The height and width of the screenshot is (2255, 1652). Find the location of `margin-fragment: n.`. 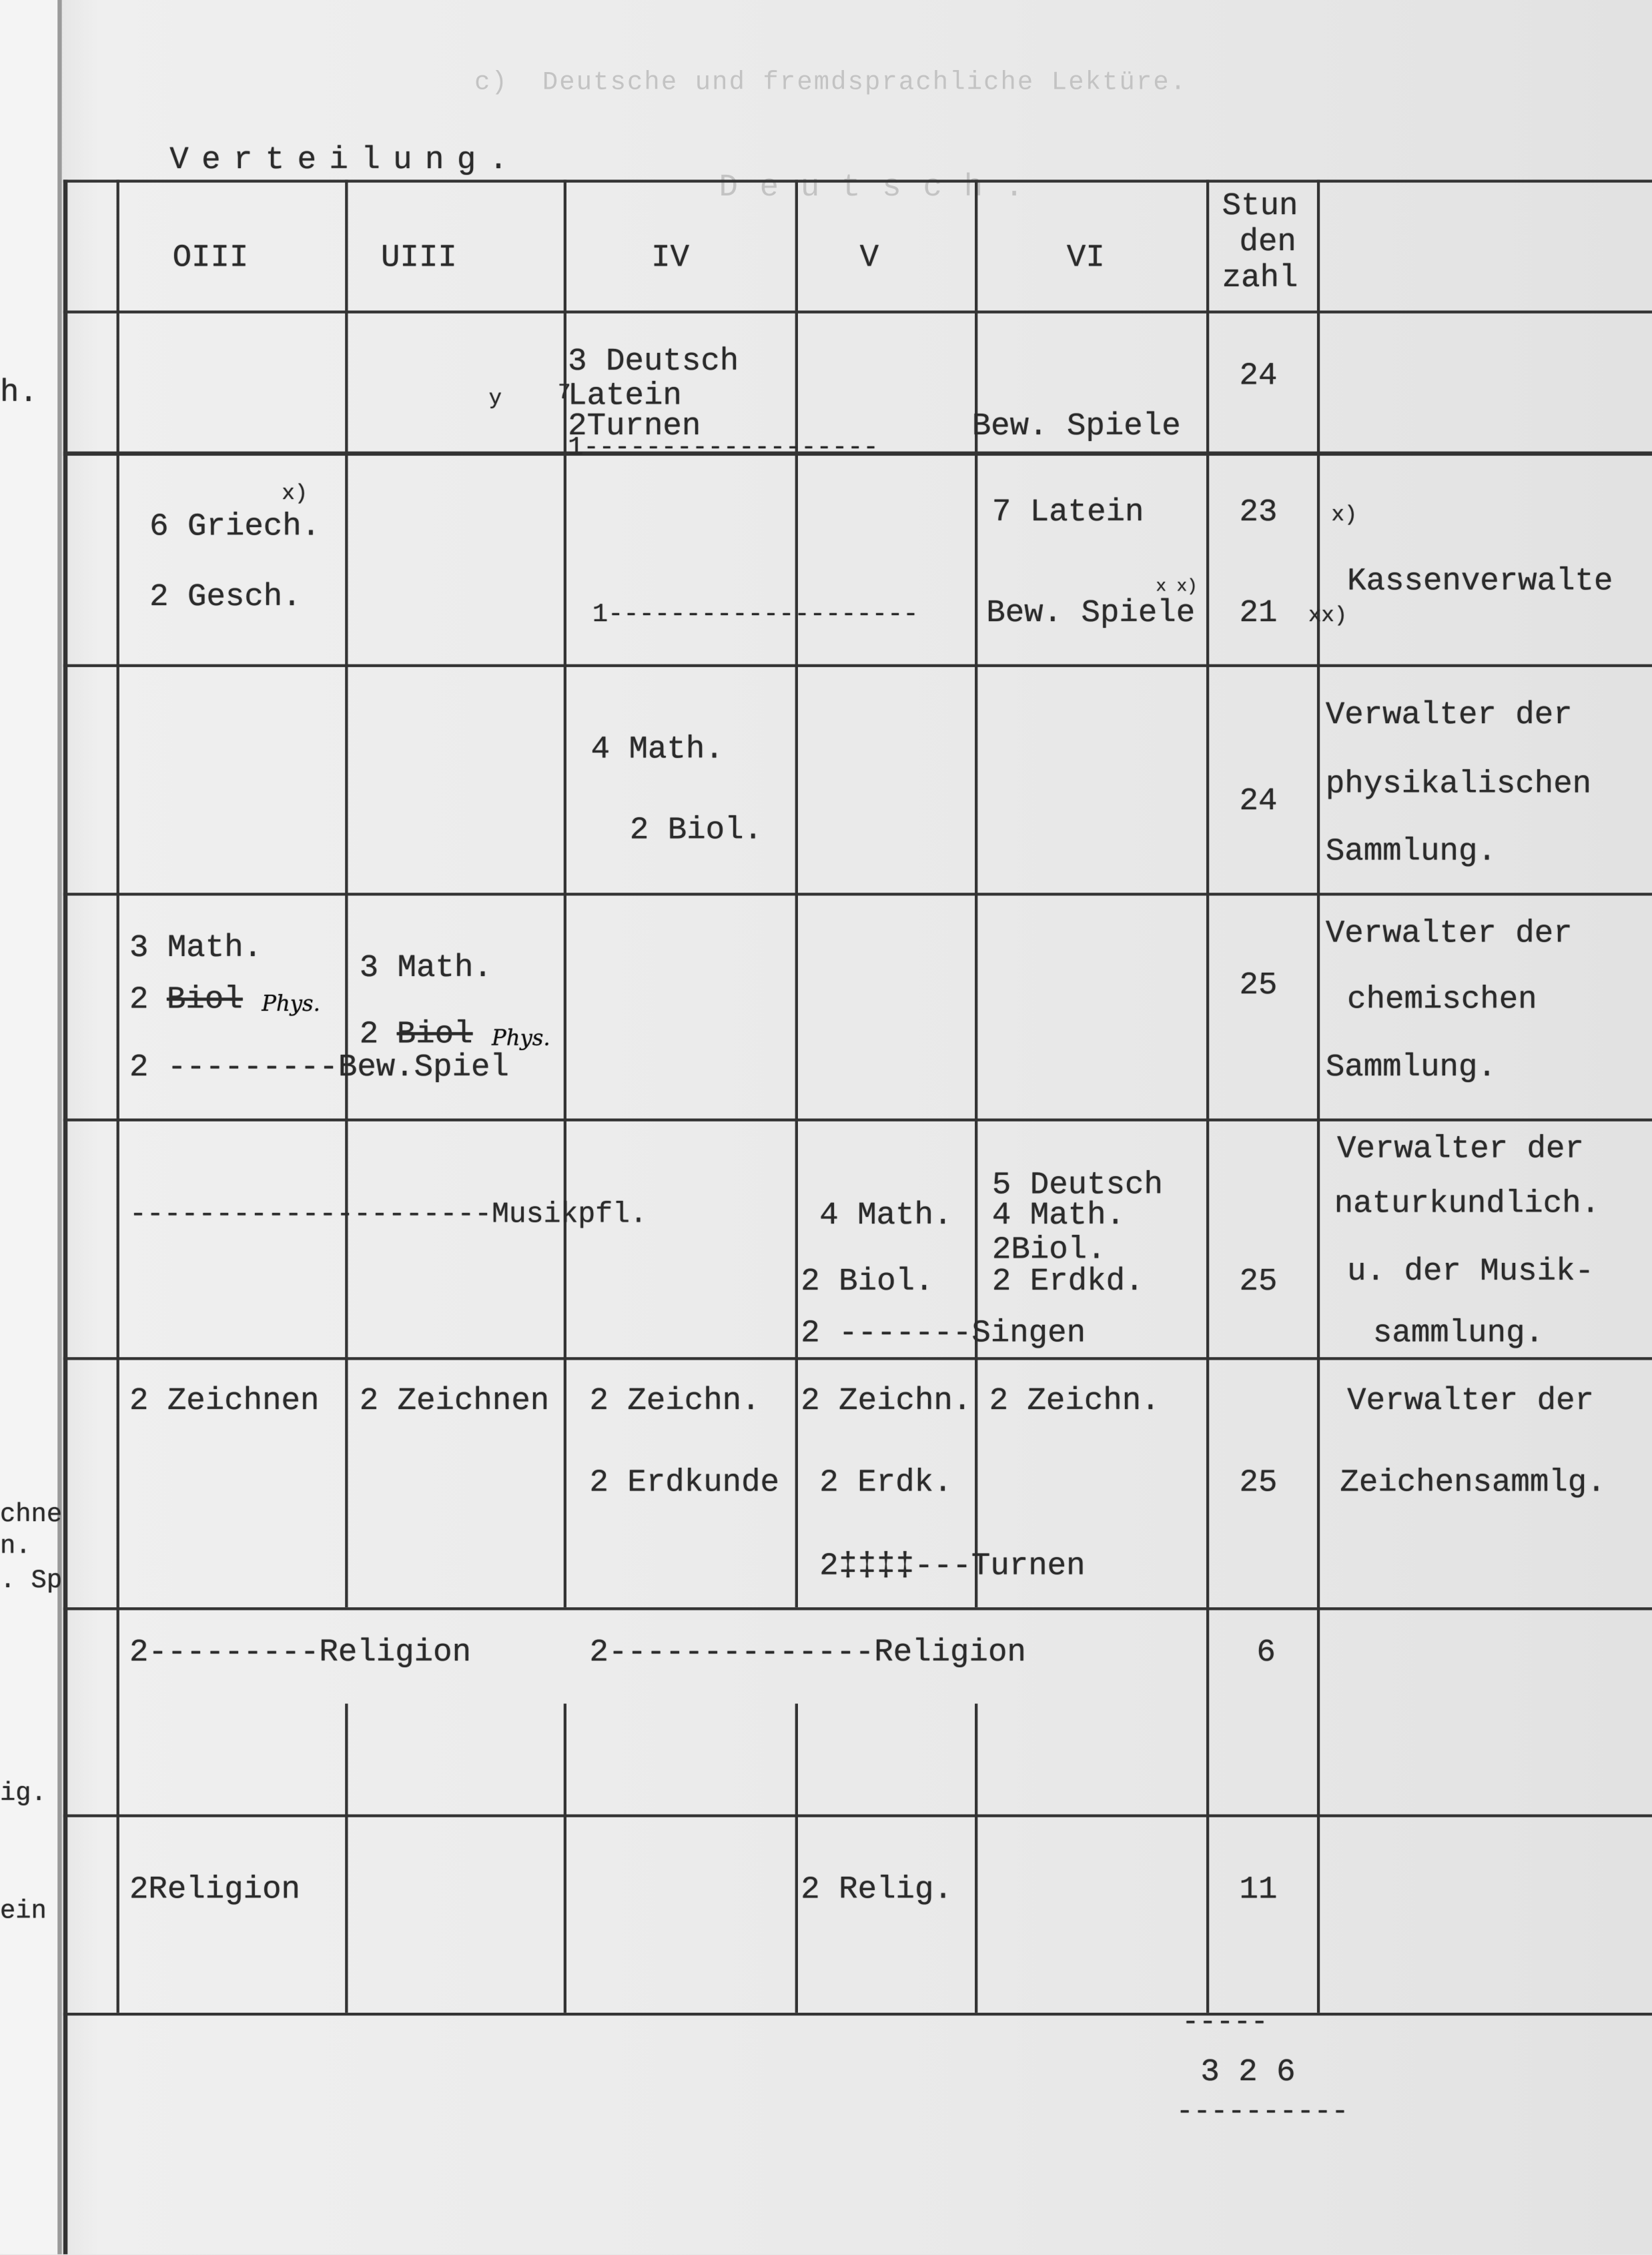

margin-fragment: n. is located at coordinates (15, 1547).